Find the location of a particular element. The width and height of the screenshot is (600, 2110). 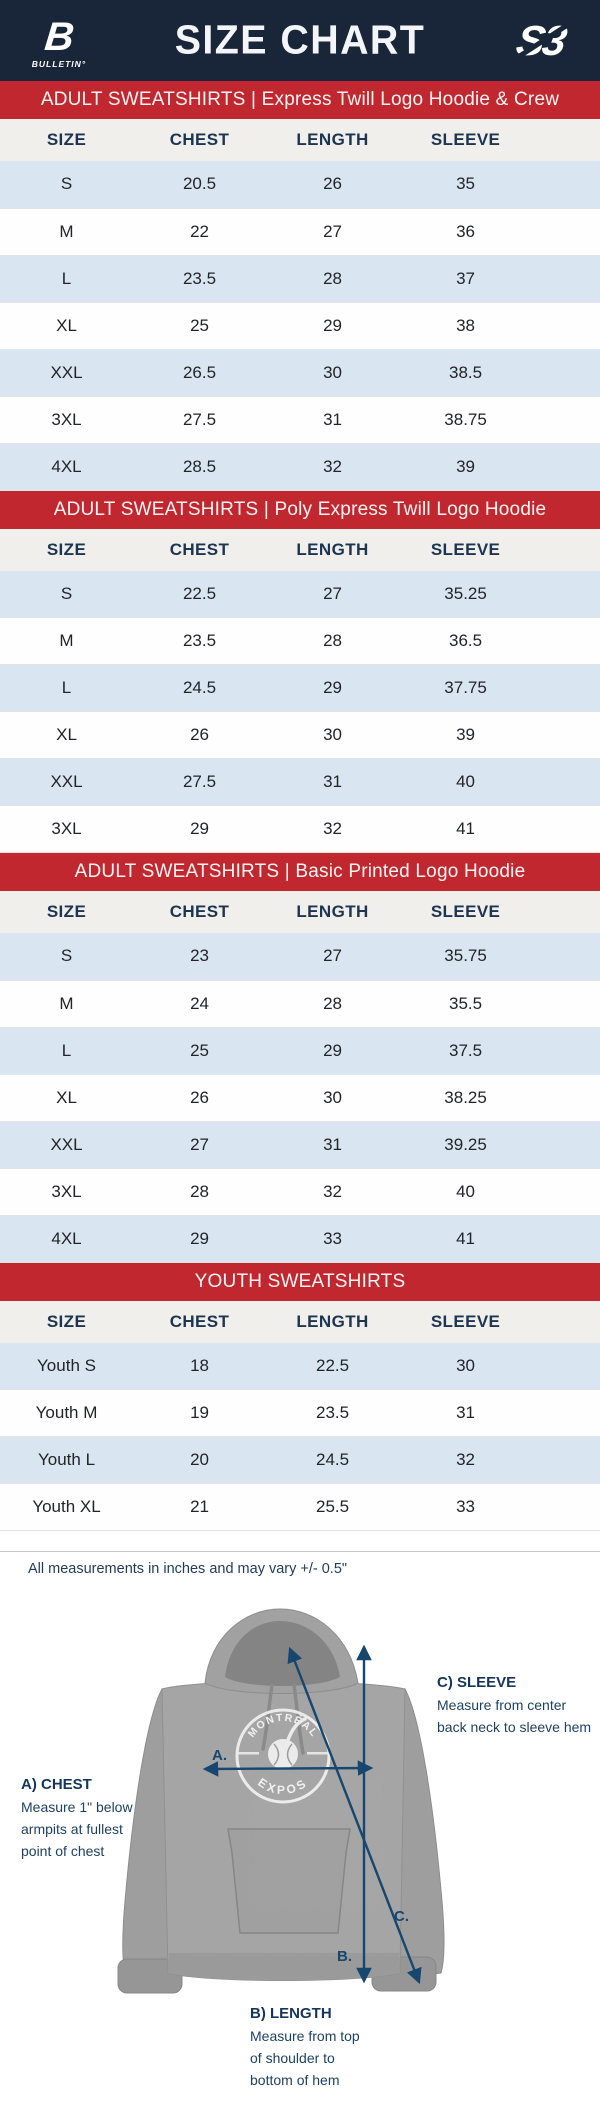

size-cell: 4XL is located at coordinates (66, 466).